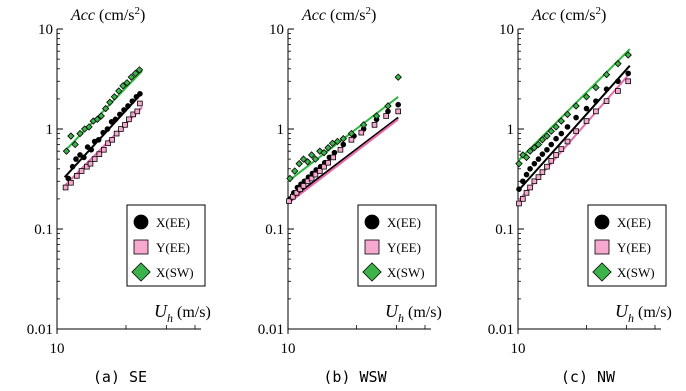 Image resolution: width=686 pixels, height=391 pixels. I want to click on legend-marker-square, so click(602, 247).